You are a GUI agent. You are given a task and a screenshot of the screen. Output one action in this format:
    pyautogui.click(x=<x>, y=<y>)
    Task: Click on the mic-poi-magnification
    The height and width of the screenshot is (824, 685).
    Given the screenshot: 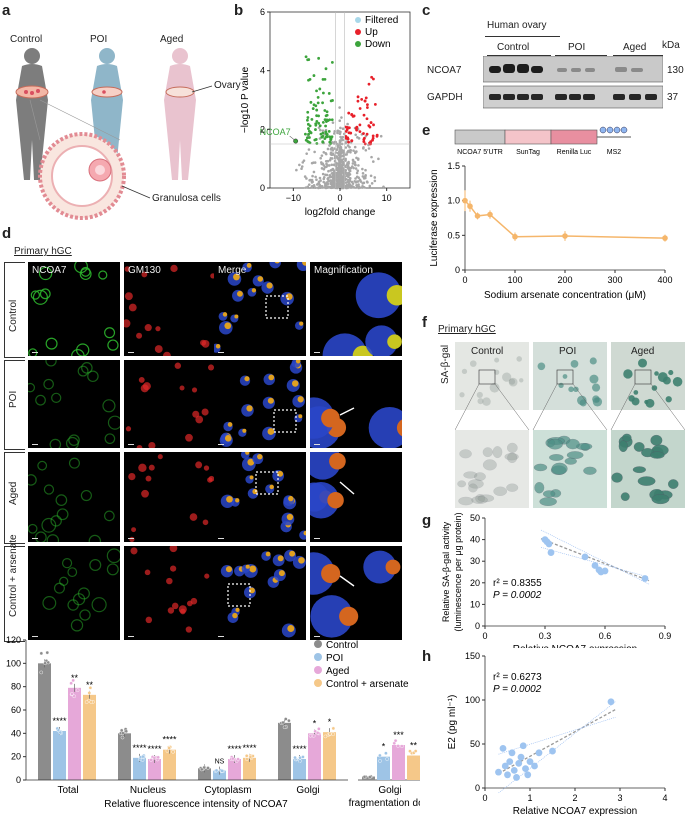 What is the action you would take?
    pyautogui.click(x=356, y=404)
    